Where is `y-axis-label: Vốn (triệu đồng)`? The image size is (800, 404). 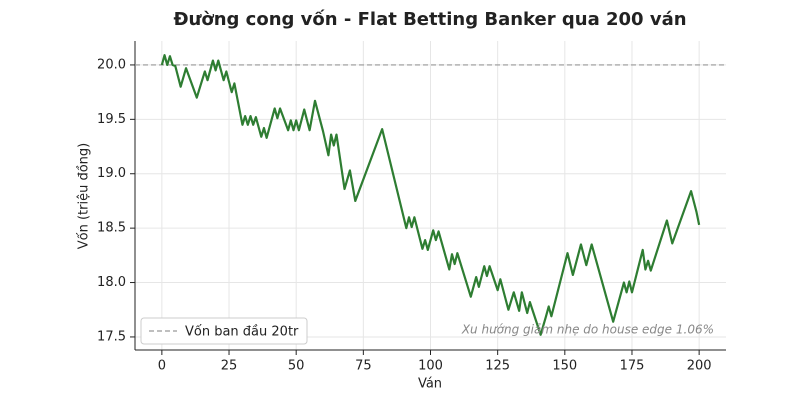 y-axis-label: Vốn (triệu đồng) is located at coordinates (84, 196).